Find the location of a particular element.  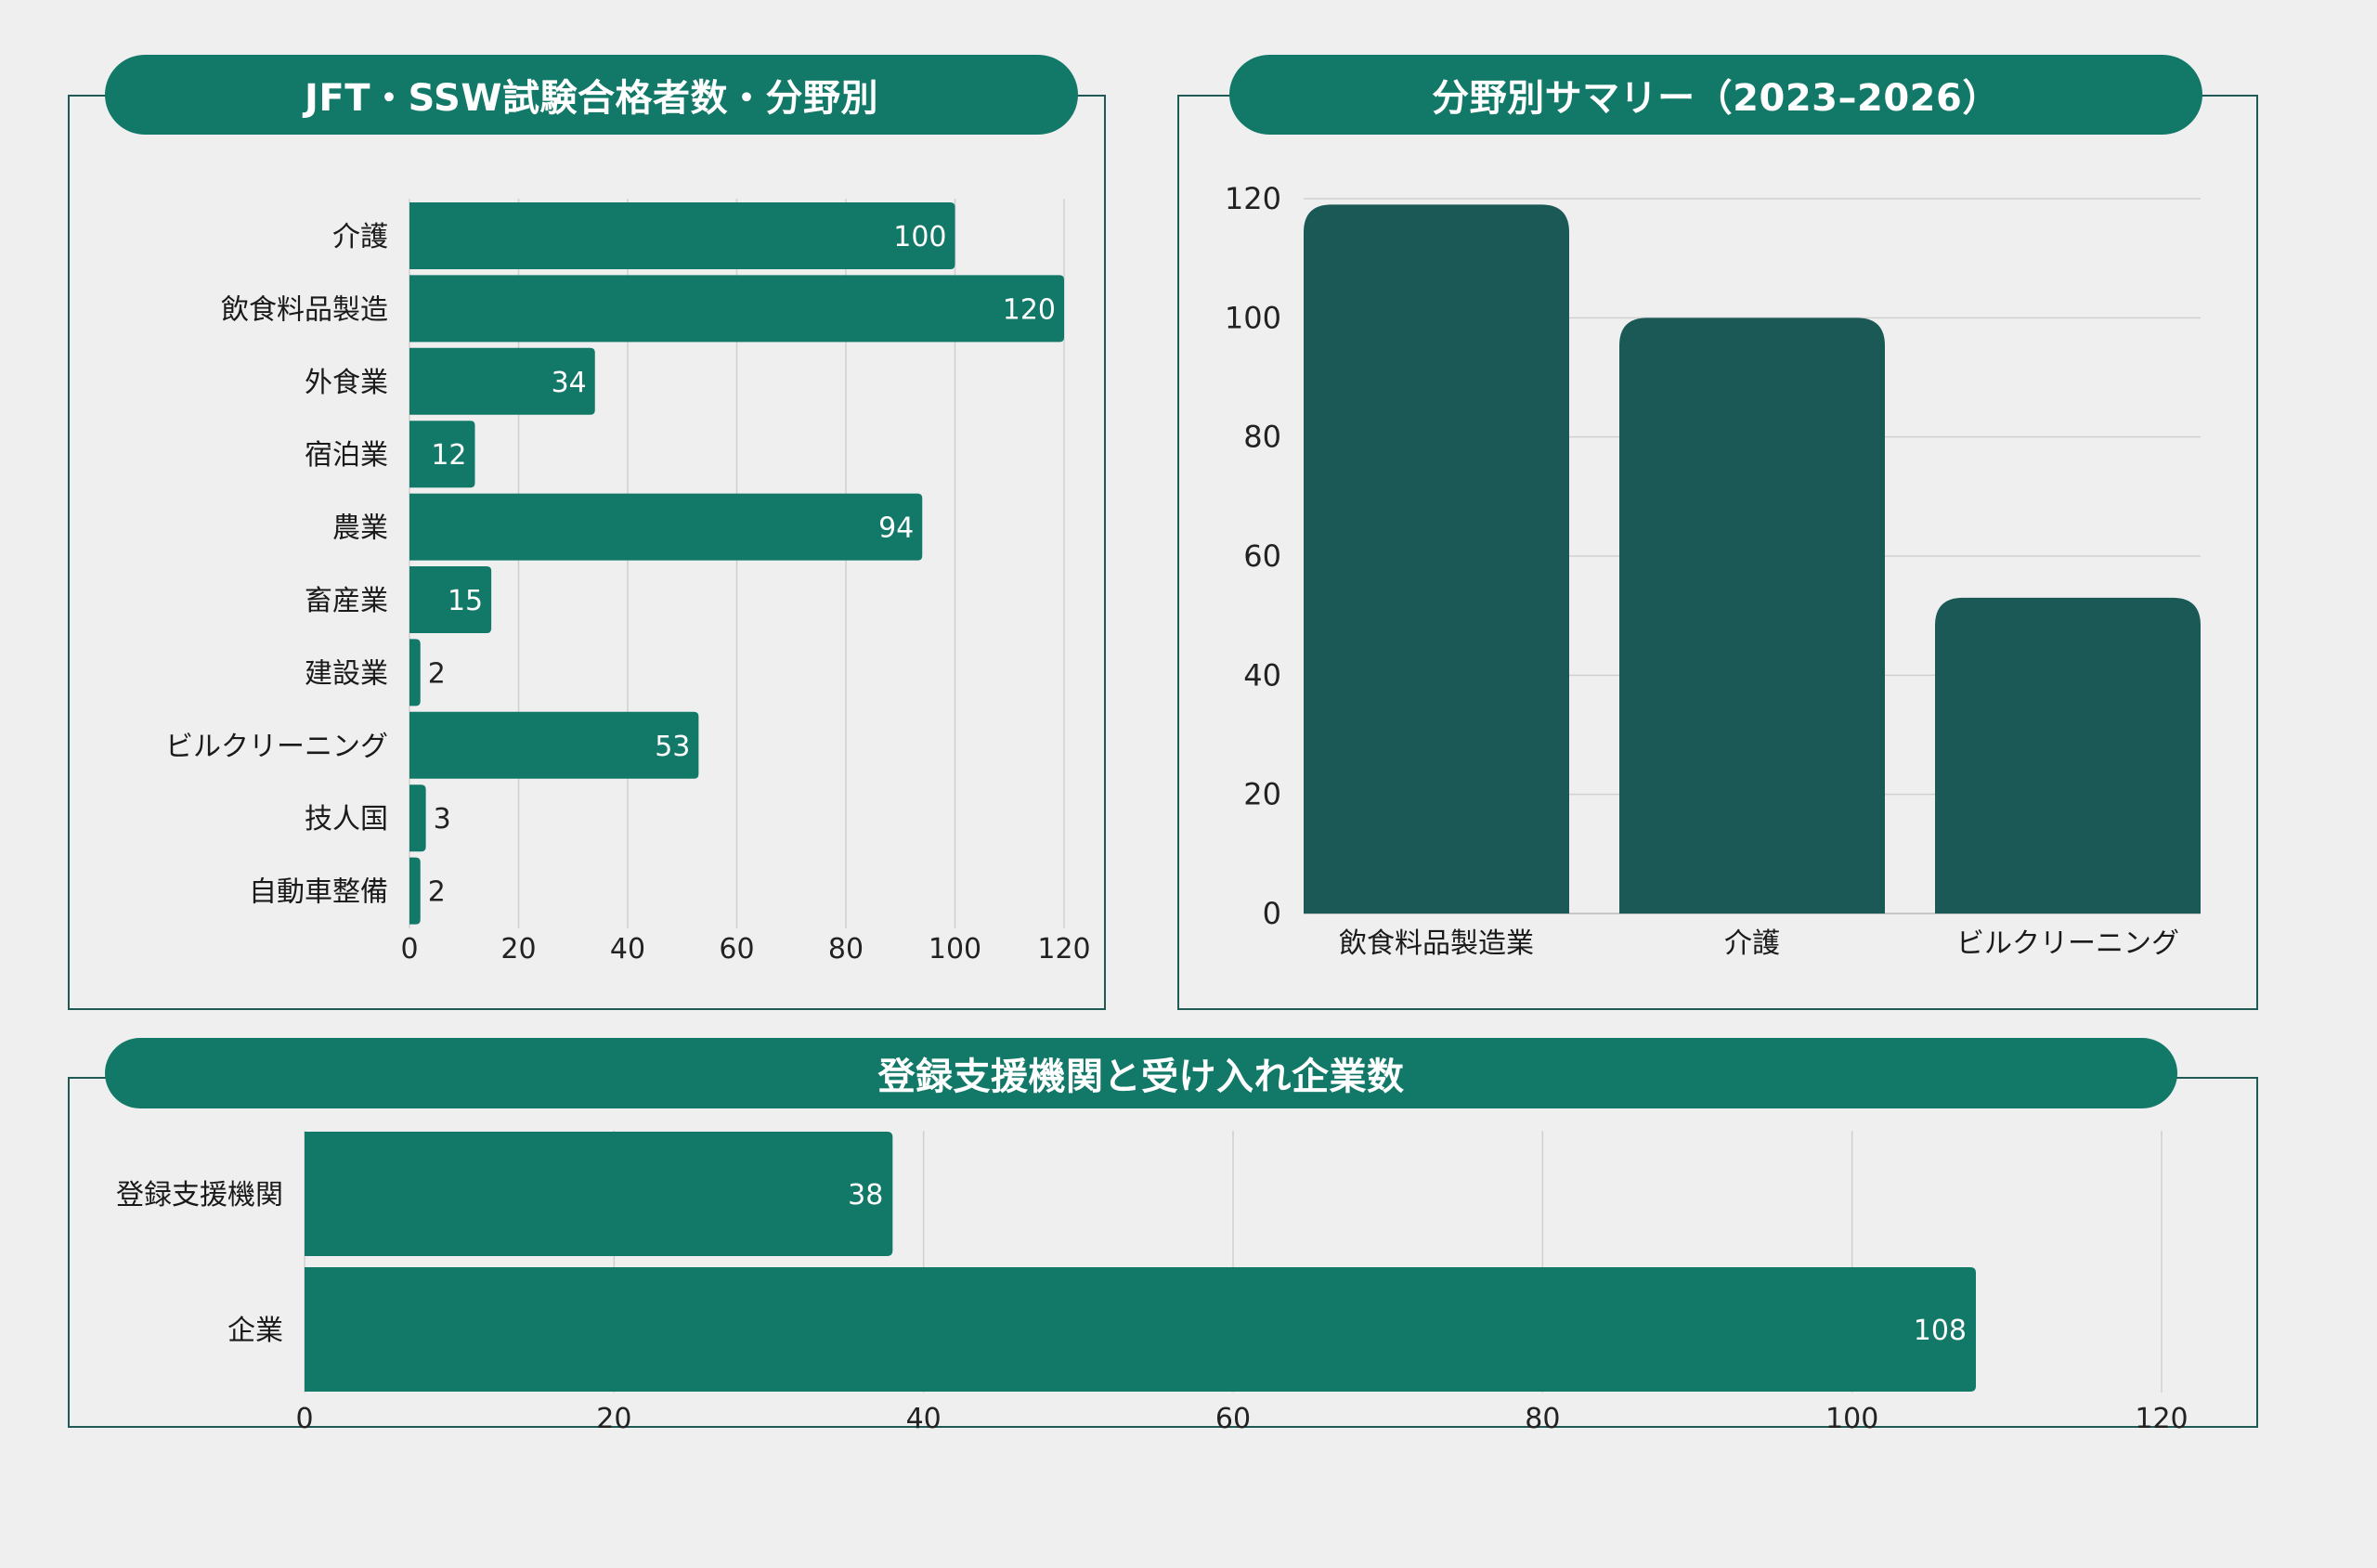

category-label: 自動車整備 is located at coordinates (318, 892).